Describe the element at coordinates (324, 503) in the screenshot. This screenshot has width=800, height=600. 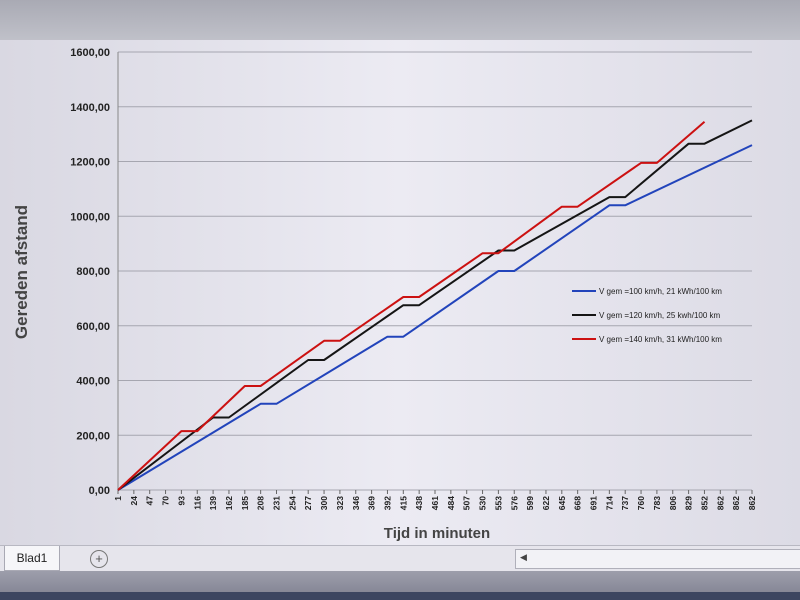
I see `x-tick-label: 300` at that location.